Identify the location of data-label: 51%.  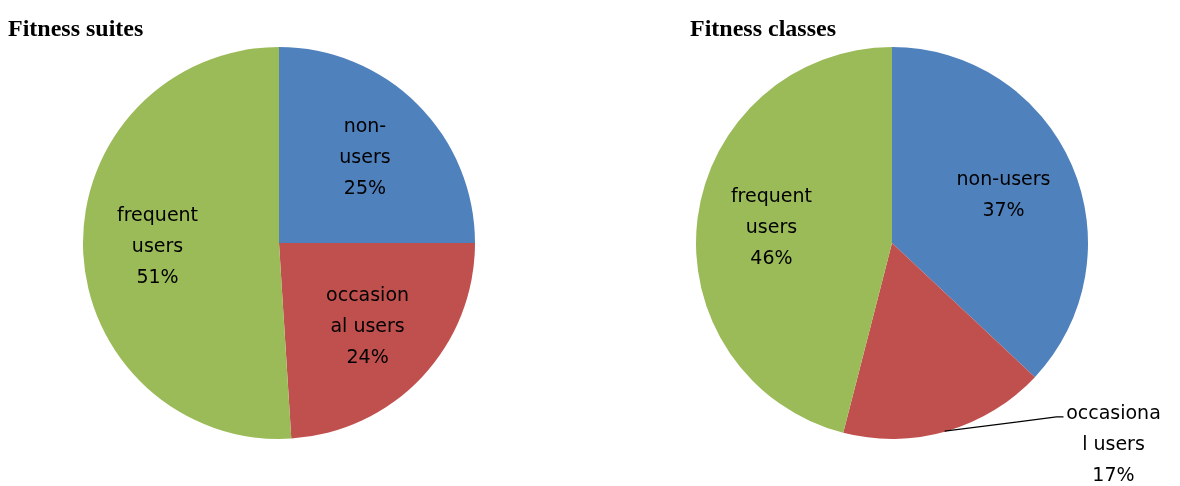
(157, 276).